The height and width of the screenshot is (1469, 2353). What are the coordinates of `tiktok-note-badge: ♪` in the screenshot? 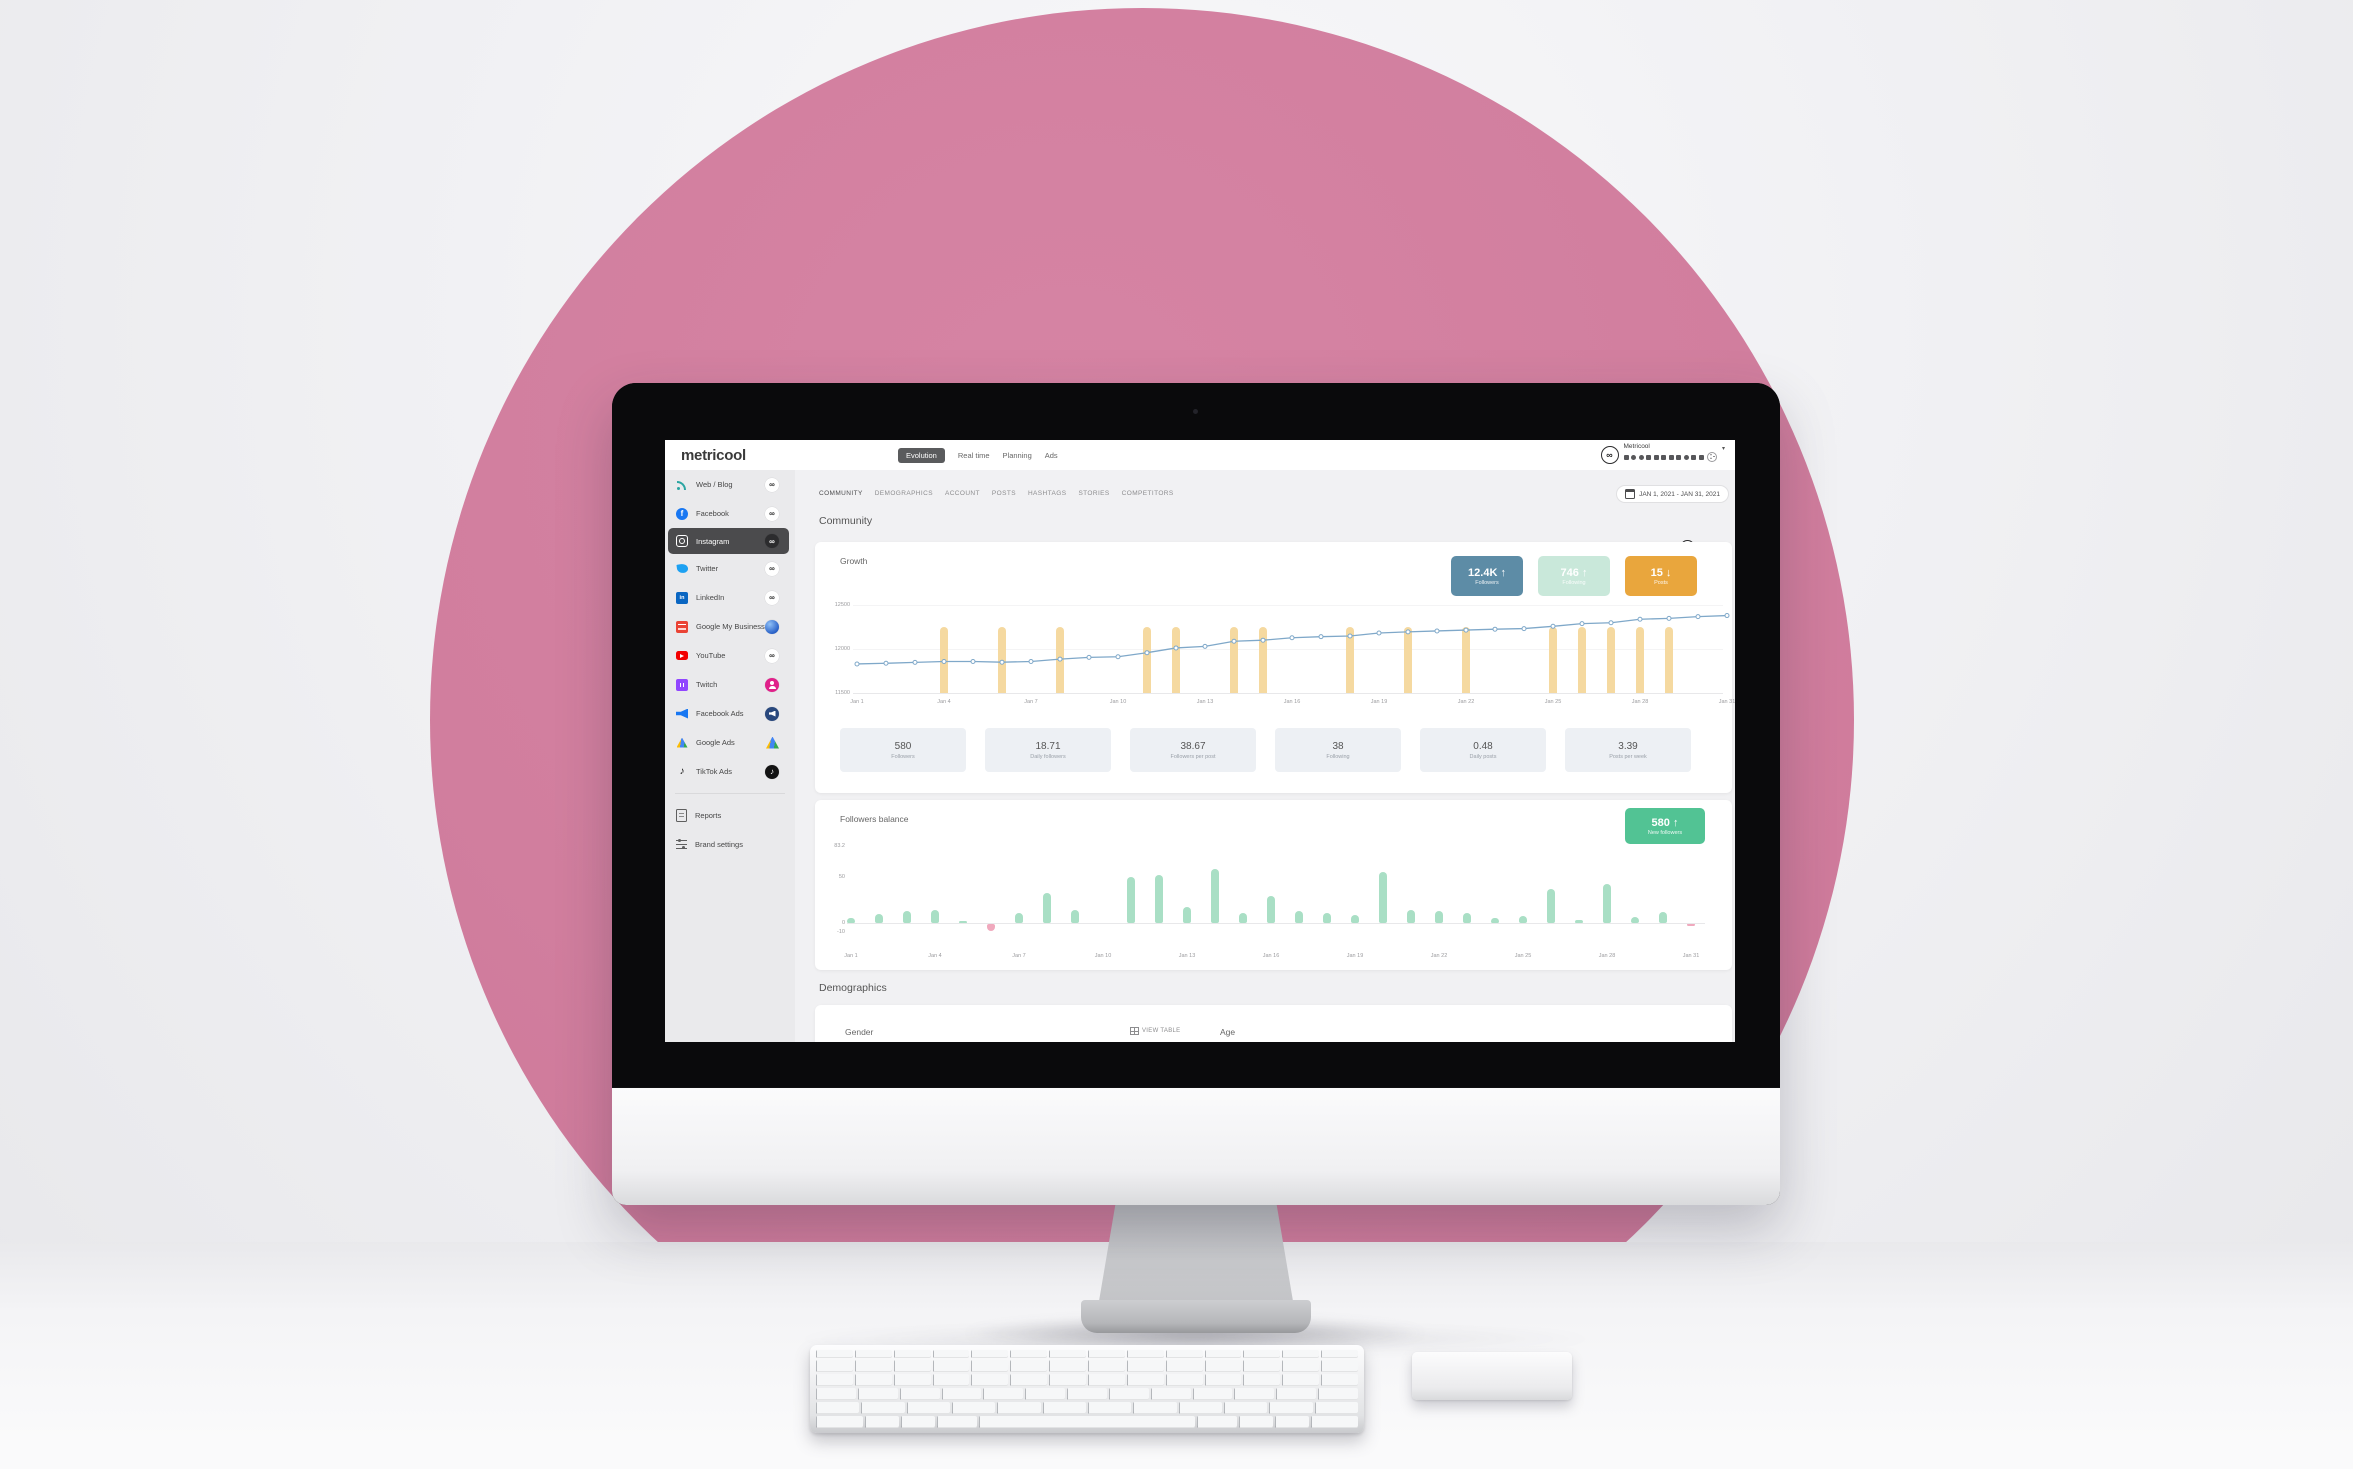 It's located at (772, 771).